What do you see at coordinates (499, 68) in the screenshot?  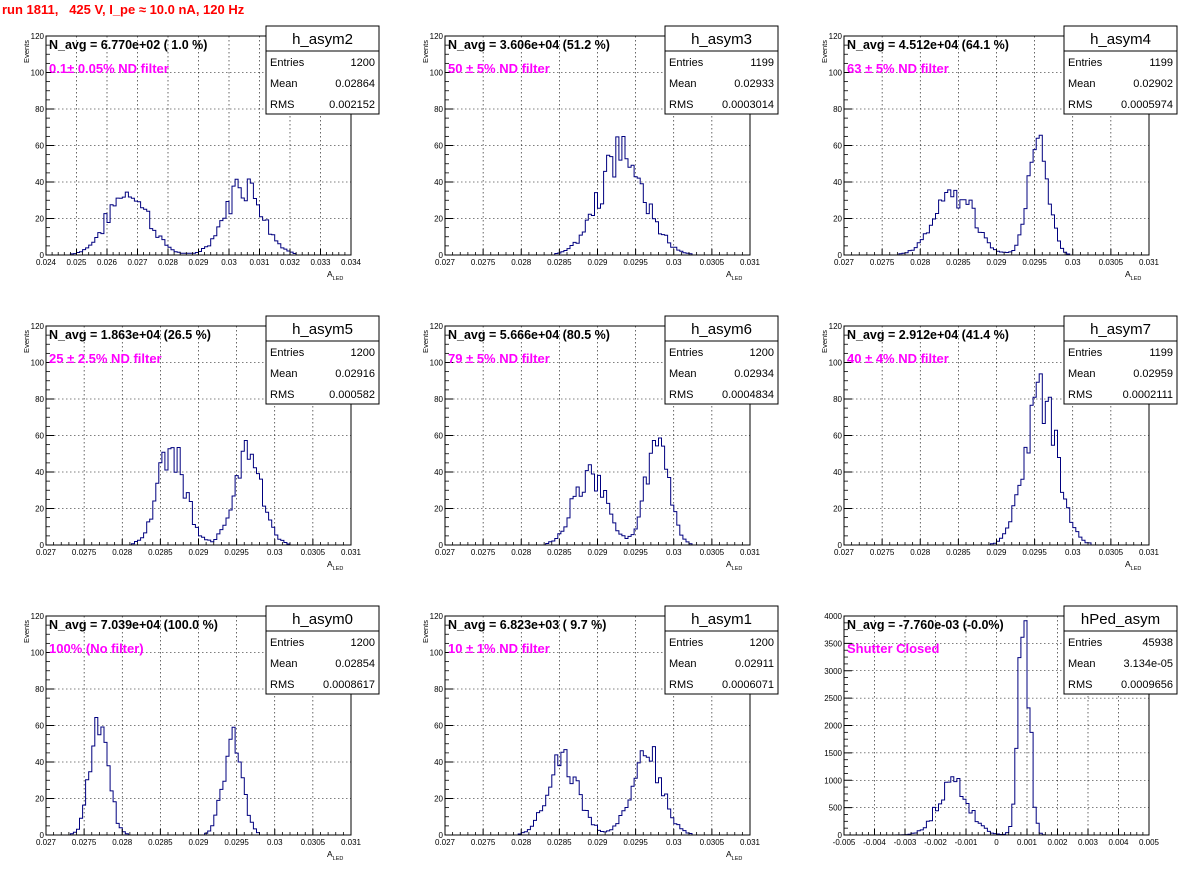 I see `filter-label: 50 ± 5% ND filter` at bounding box center [499, 68].